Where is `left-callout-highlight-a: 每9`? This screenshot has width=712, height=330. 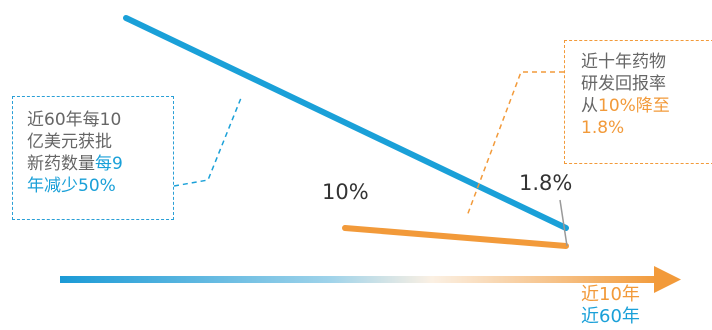 left-callout-highlight-a: 每9 is located at coordinates (109, 164).